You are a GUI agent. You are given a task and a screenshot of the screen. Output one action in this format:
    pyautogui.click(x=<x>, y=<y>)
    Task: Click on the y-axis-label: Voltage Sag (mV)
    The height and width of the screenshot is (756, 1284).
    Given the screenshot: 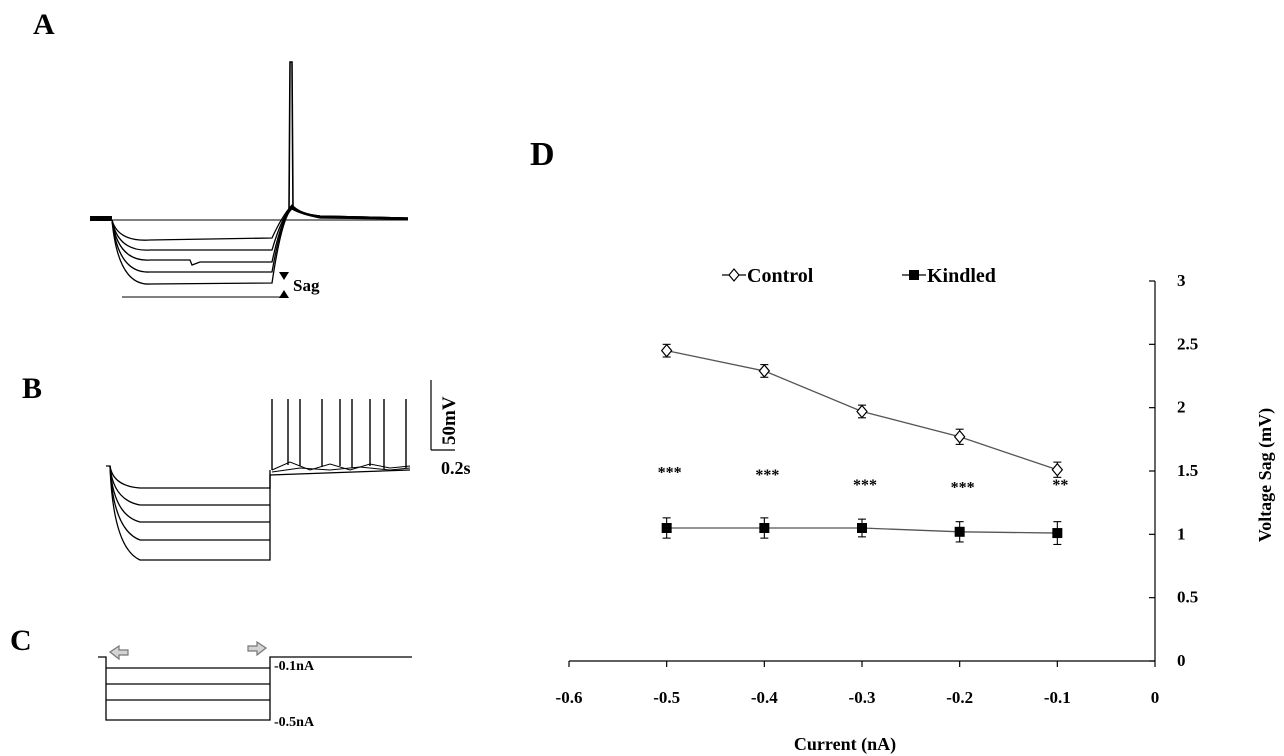 What is the action you would take?
    pyautogui.click(x=1265, y=475)
    